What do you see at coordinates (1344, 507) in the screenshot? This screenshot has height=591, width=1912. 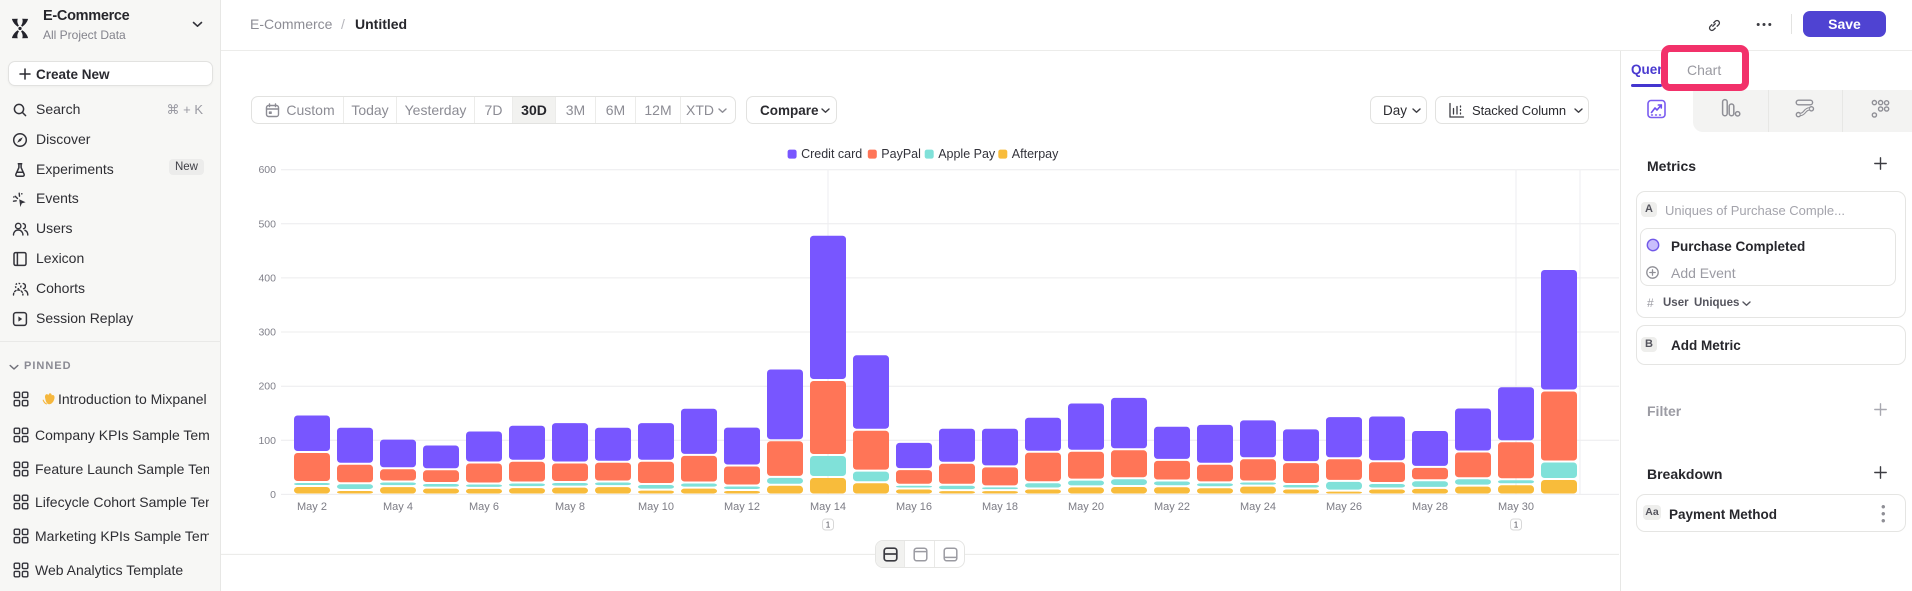 I see `svg-text: May 26` at bounding box center [1344, 507].